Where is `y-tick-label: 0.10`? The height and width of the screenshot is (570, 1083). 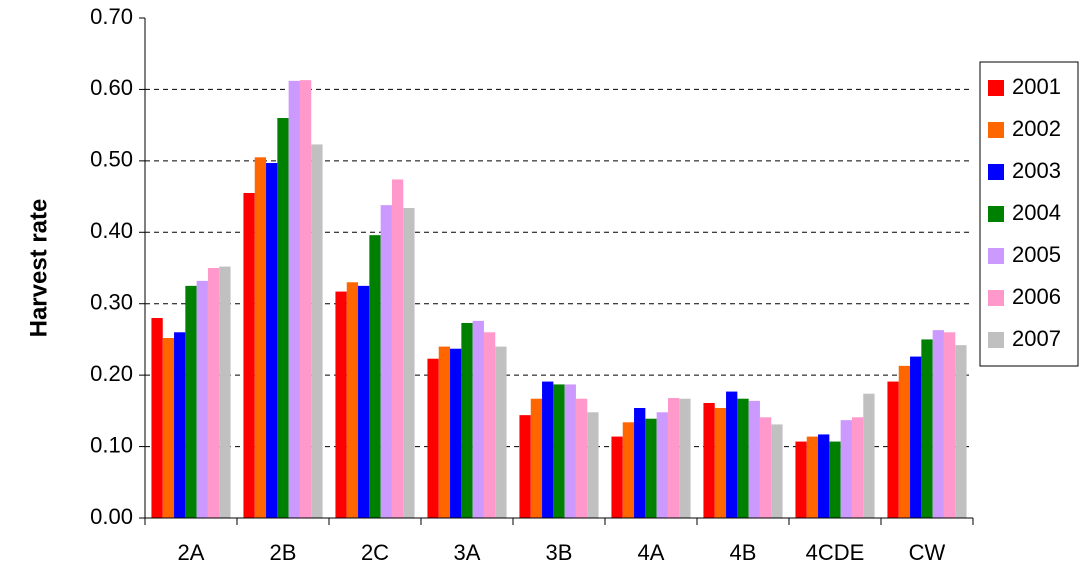
y-tick-label: 0.10 is located at coordinates (111, 444).